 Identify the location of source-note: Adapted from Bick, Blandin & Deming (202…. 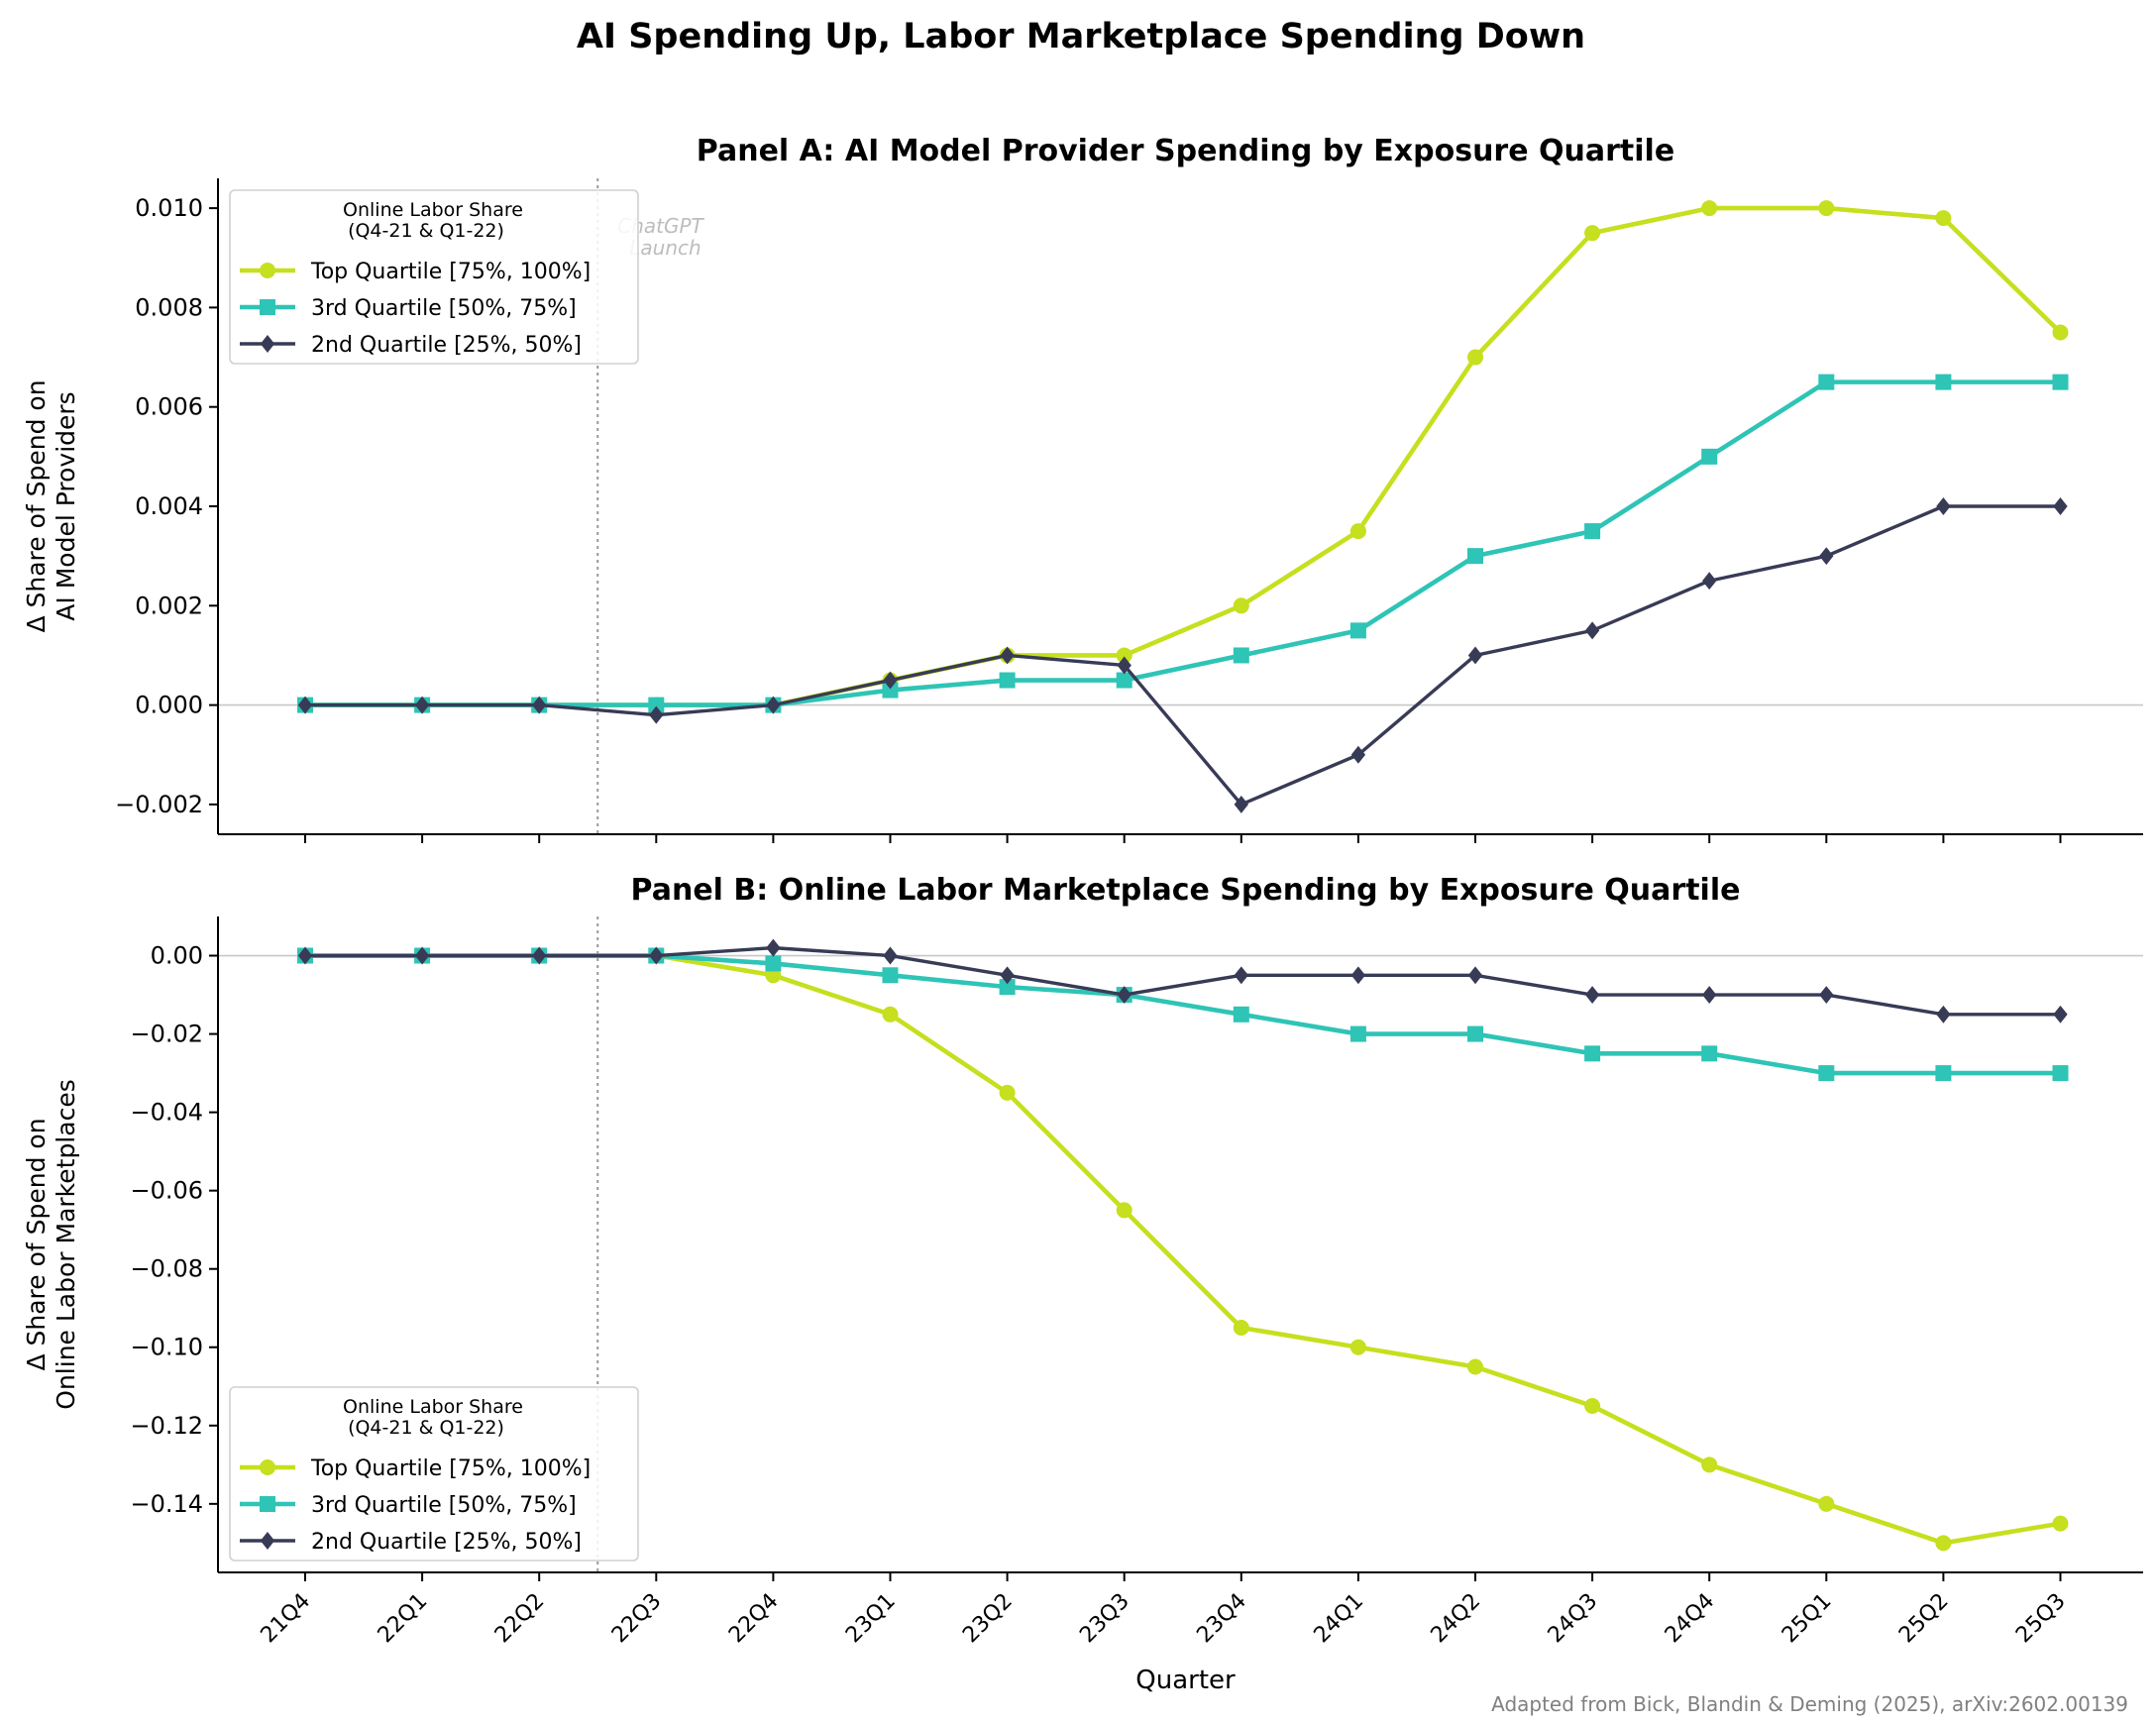
(1810, 1704).